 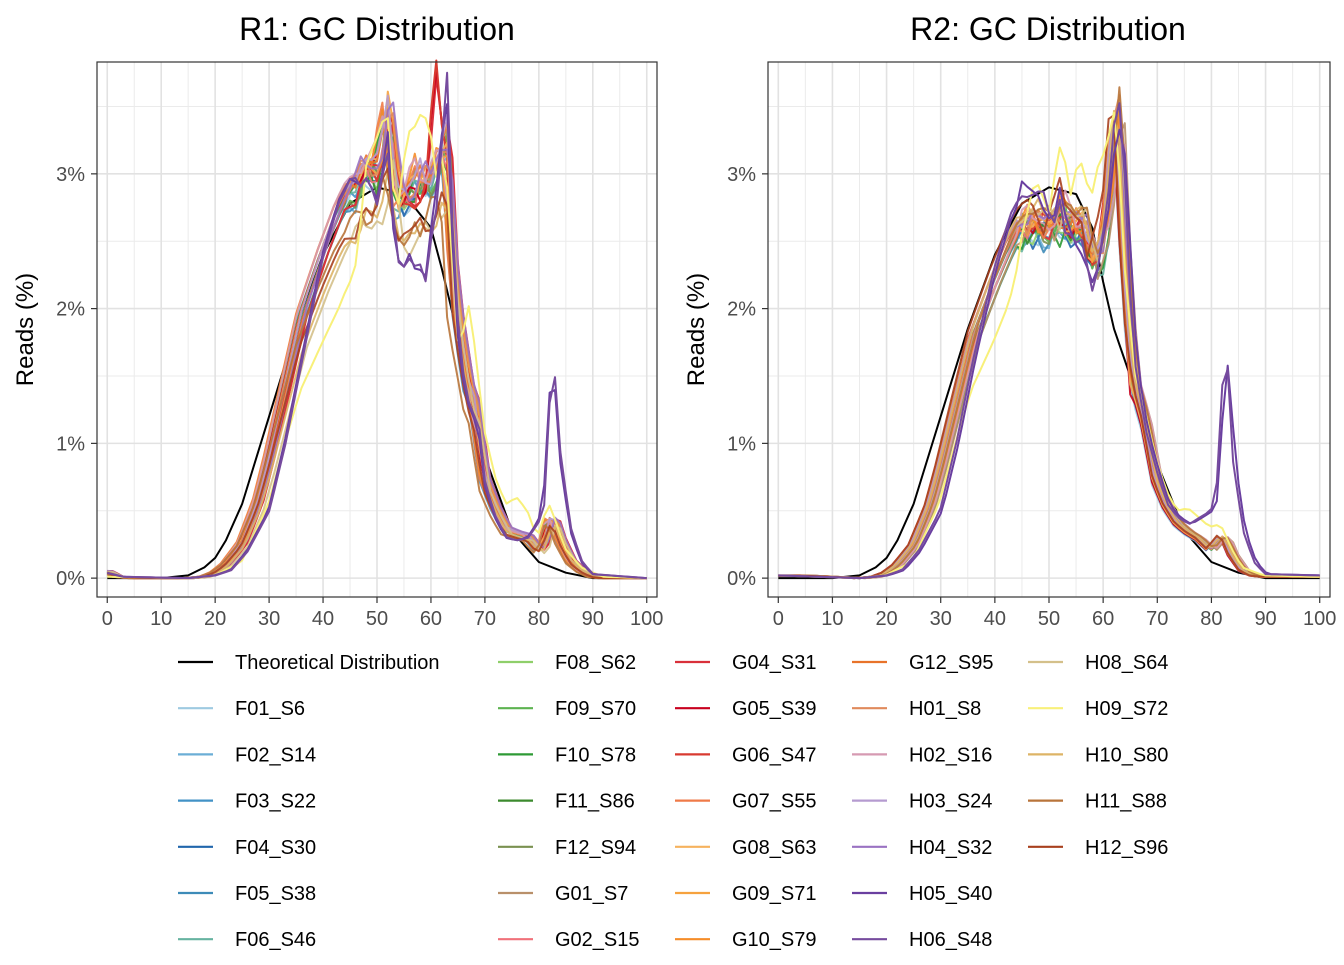 I want to click on legend-label: H12_S96, so click(x=1126, y=848).